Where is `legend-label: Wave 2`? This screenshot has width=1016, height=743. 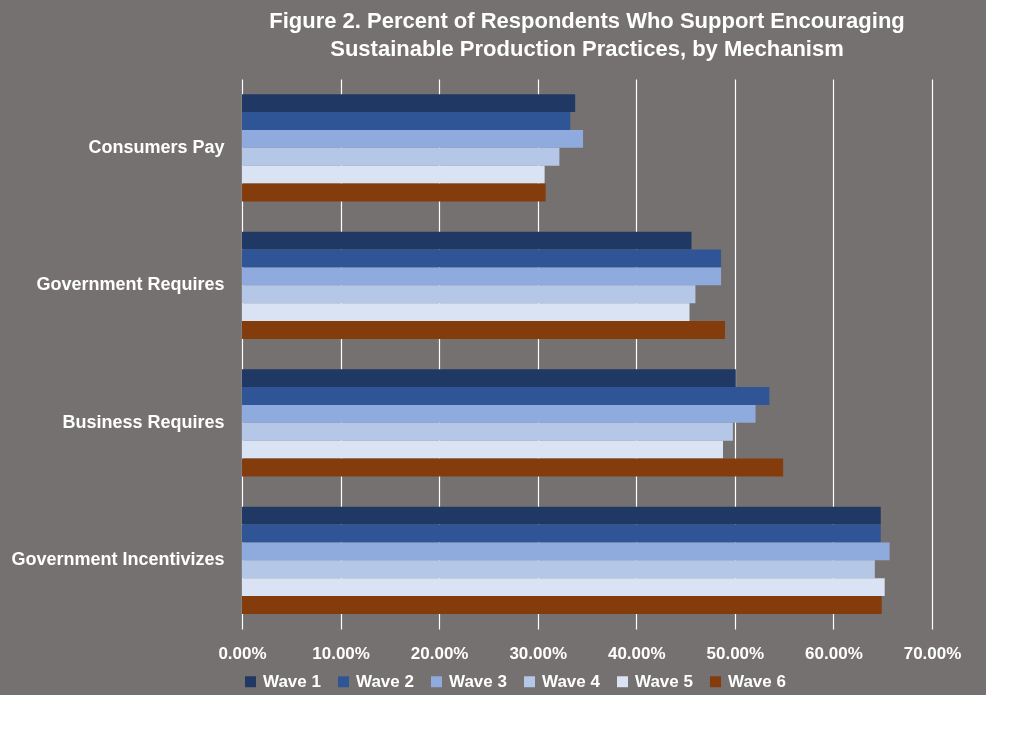 legend-label: Wave 2 is located at coordinates (385, 681).